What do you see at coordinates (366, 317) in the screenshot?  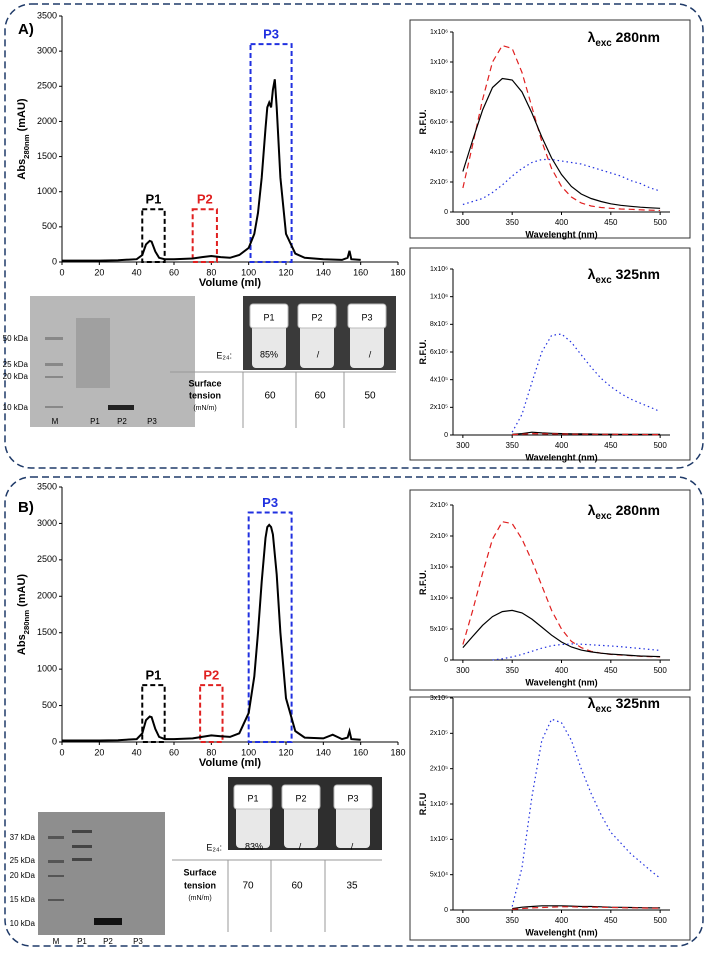 I see `vial-label: P3` at bounding box center [366, 317].